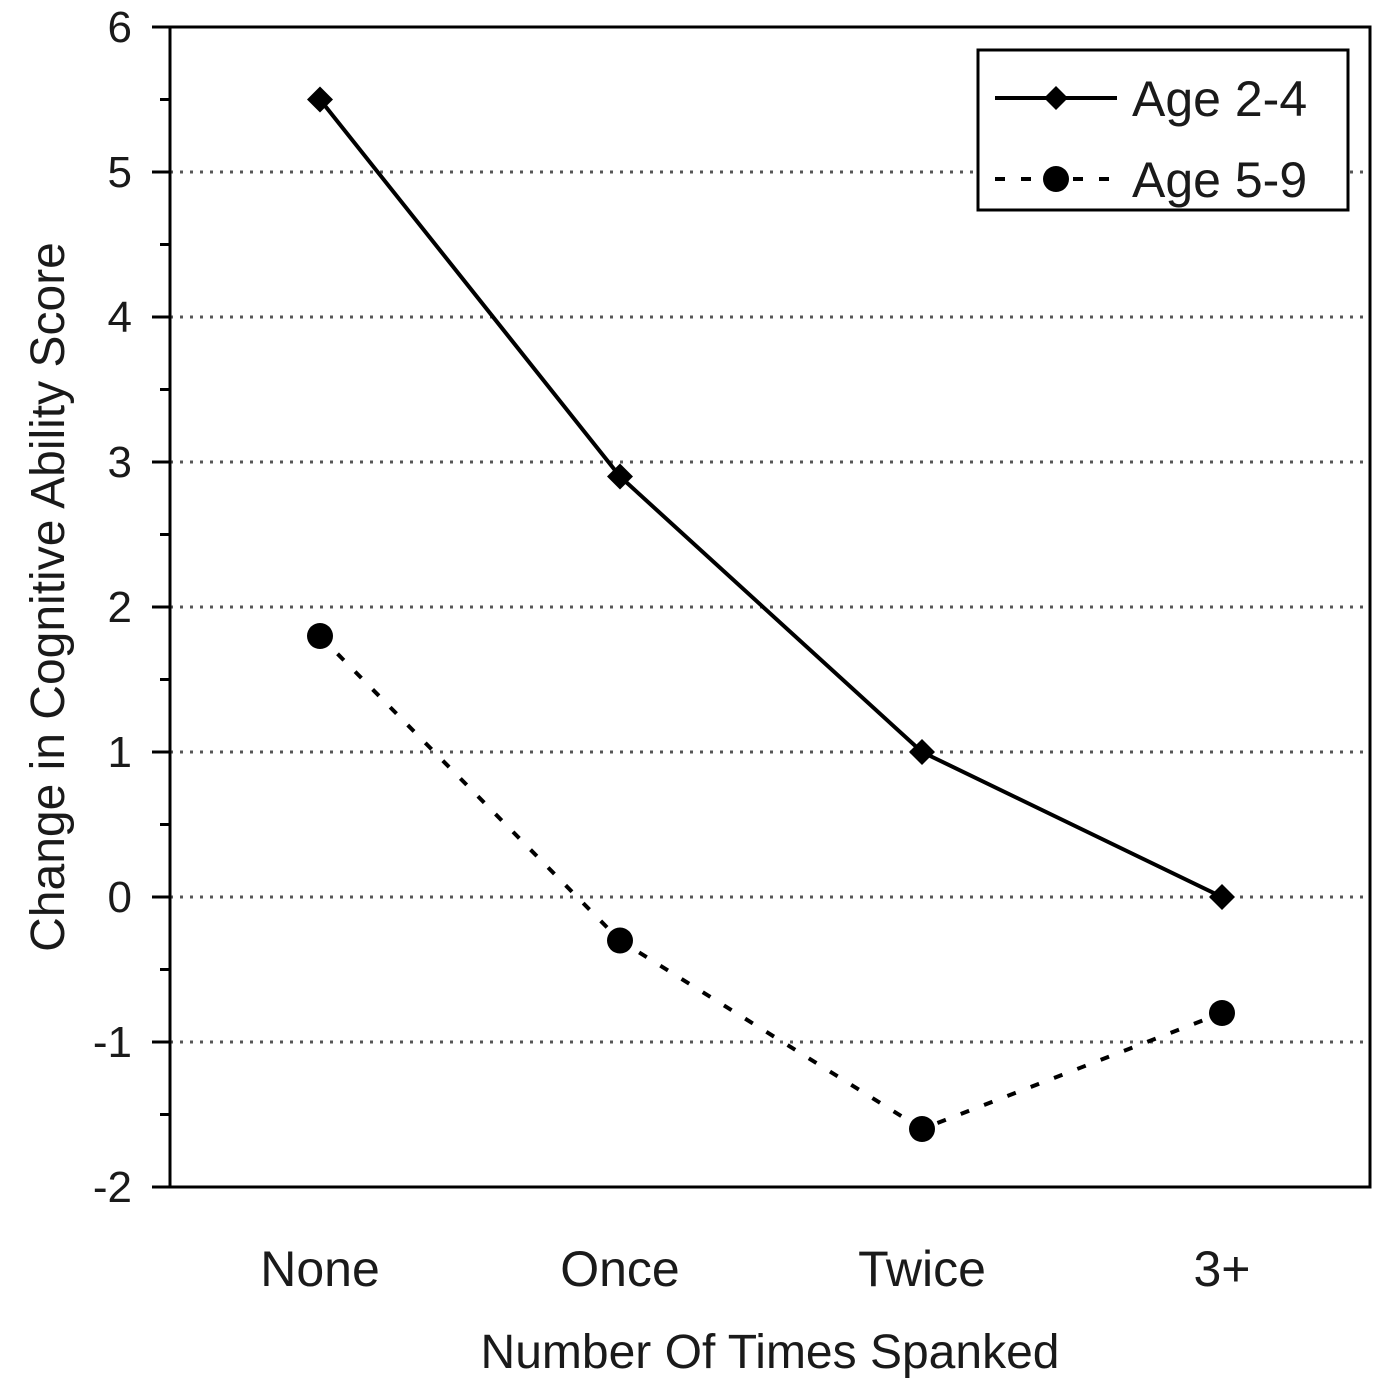 This screenshot has width=1400, height=1390. I want to click on x-axis-category-labels: None Once Twice 3+, so click(755, 1269).